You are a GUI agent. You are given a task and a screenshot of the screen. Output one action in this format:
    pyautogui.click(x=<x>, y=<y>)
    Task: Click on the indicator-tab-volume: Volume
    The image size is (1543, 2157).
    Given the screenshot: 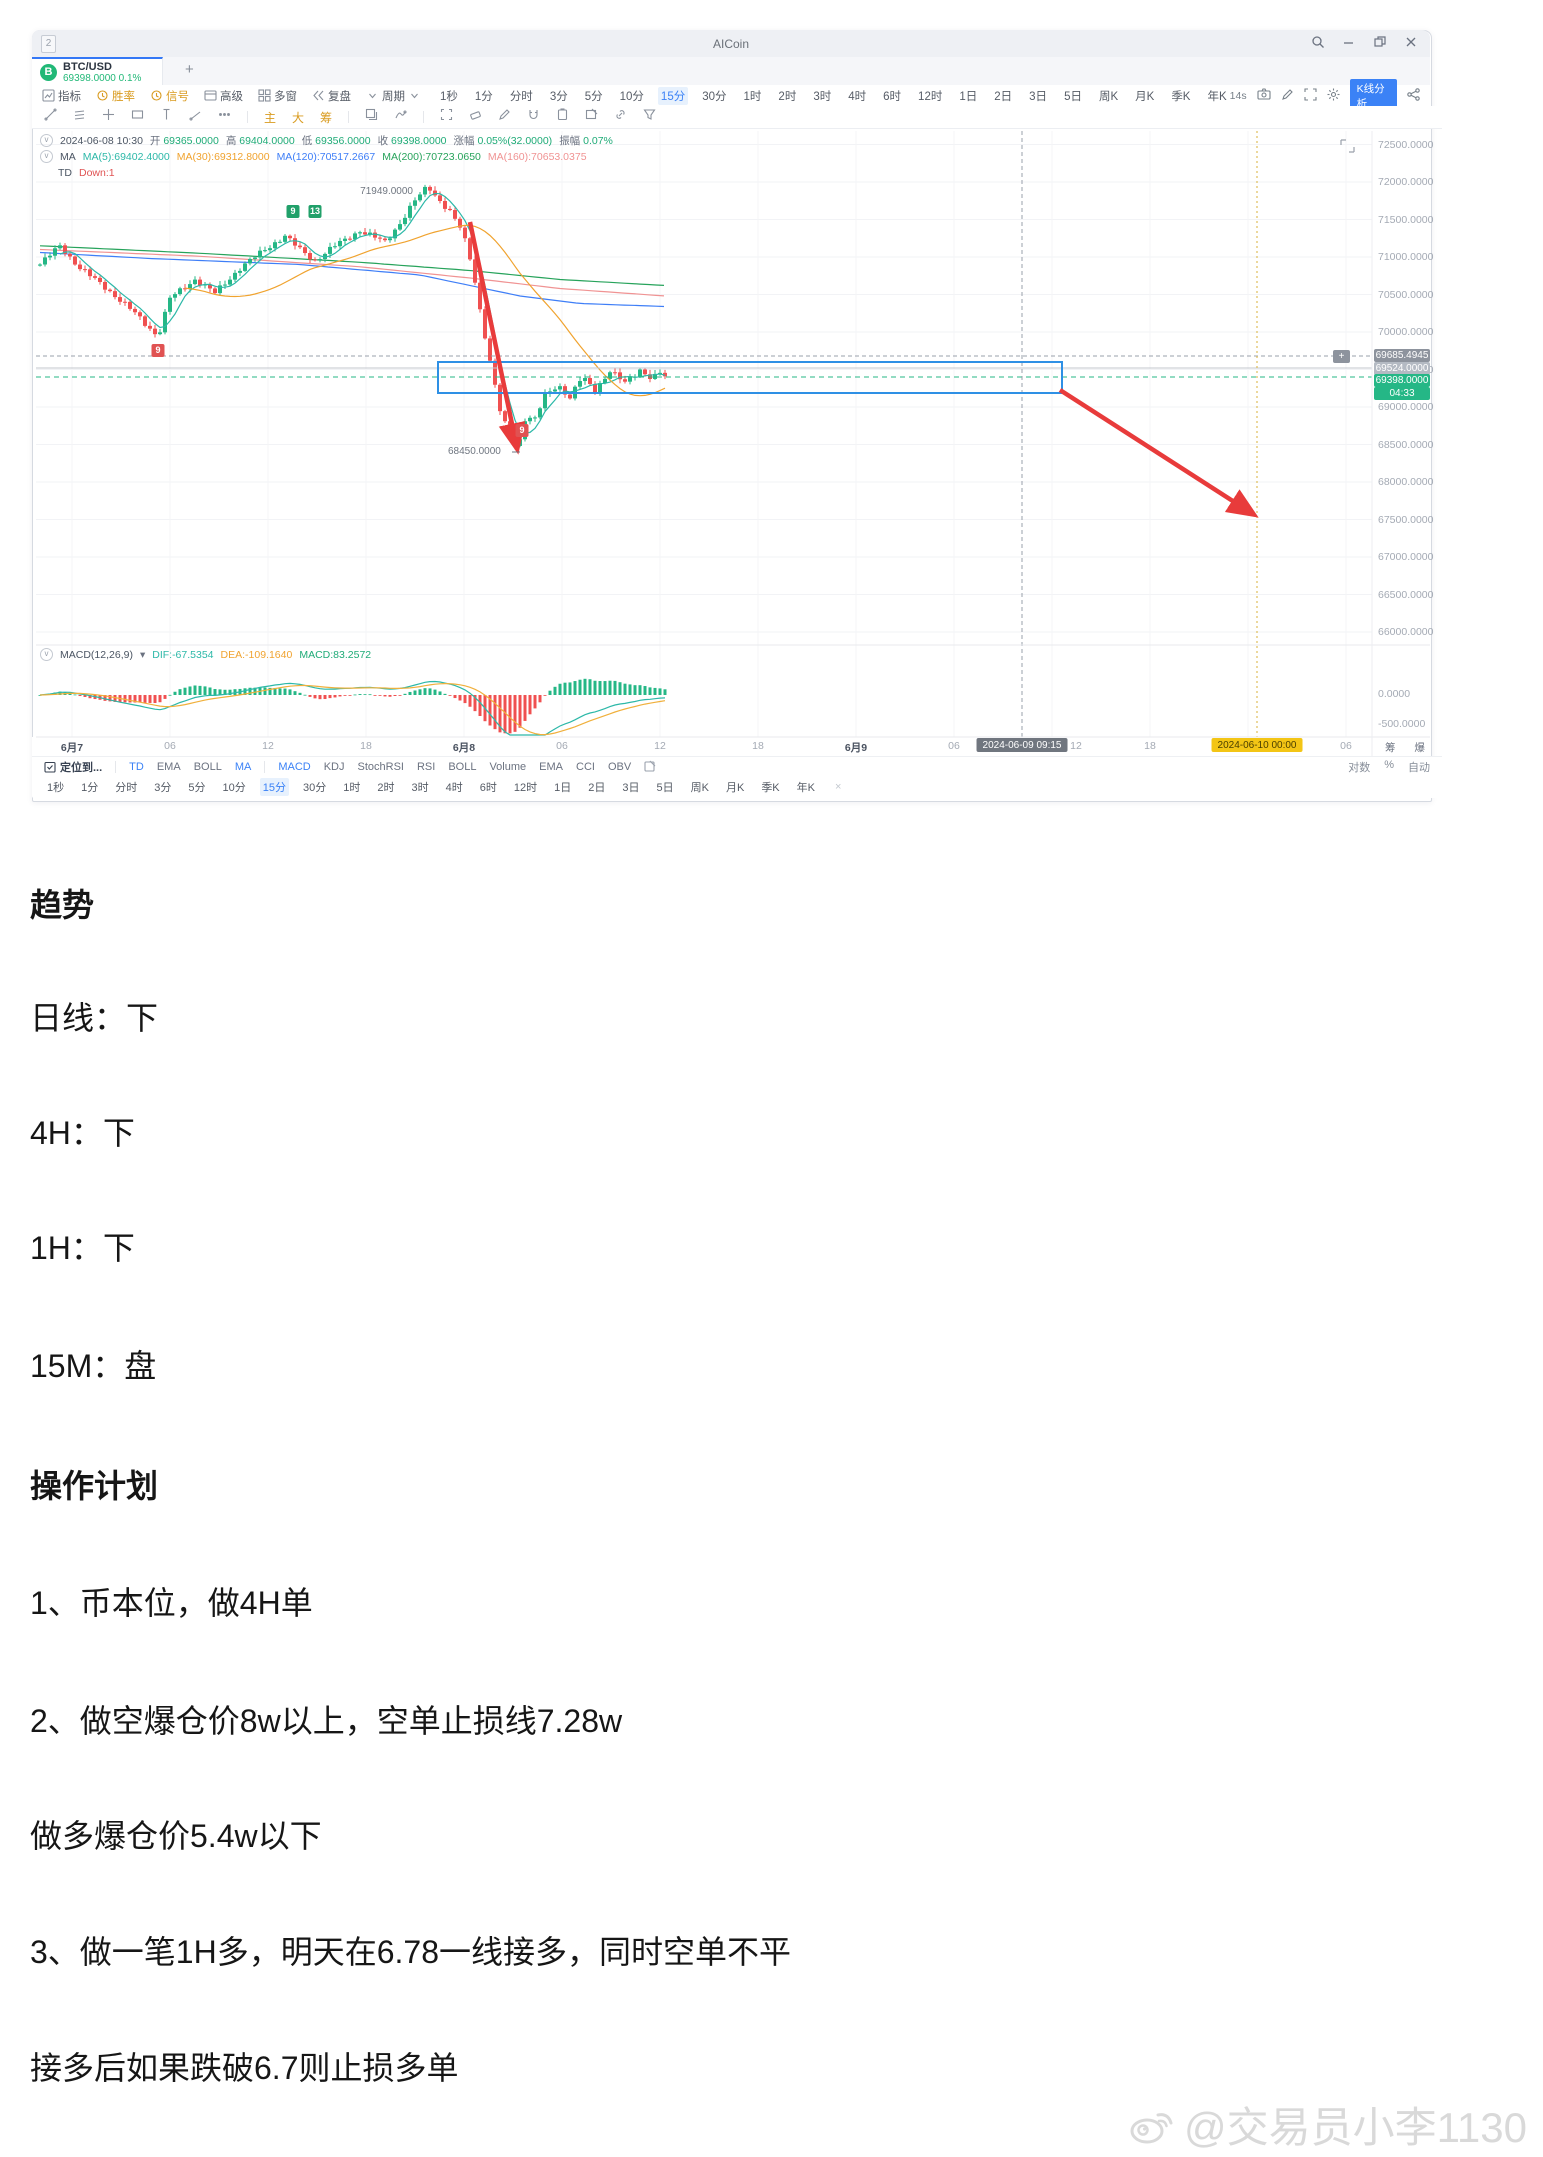 What is the action you would take?
    pyautogui.click(x=508, y=767)
    